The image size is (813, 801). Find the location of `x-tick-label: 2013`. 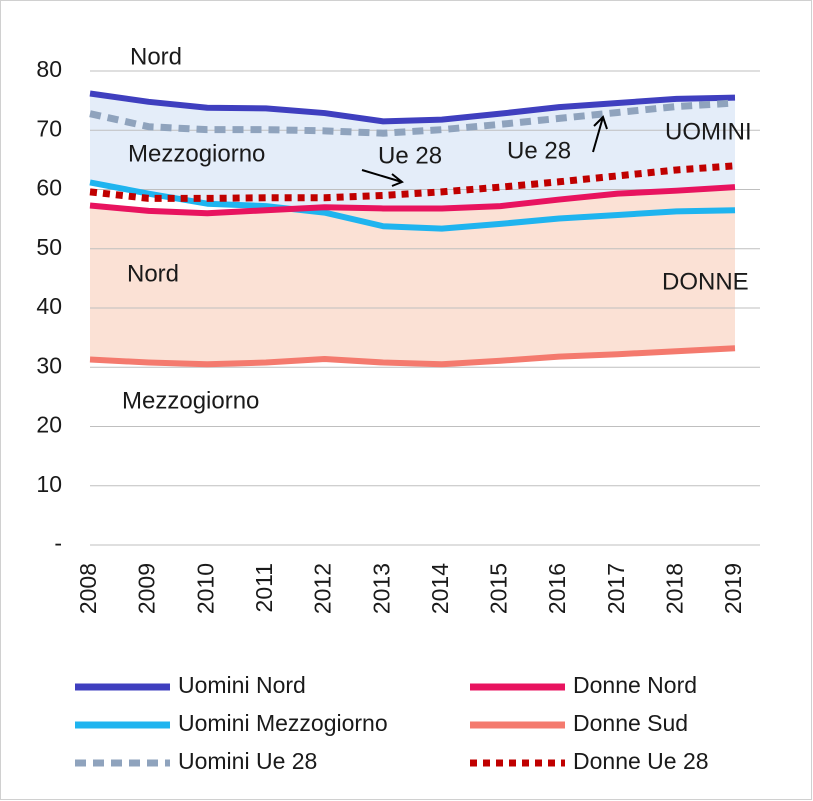

x-tick-label: 2013 is located at coordinates (381, 588).